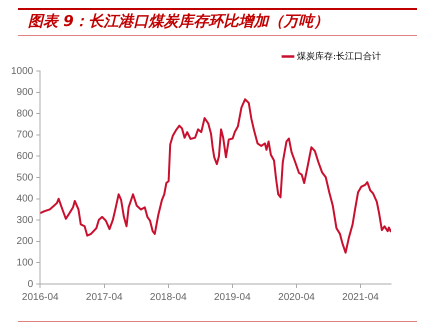  What do you see at coordinates (25, 262) in the screenshot?
I see `y-tick-label: 100` at bounding box center [25, 262].